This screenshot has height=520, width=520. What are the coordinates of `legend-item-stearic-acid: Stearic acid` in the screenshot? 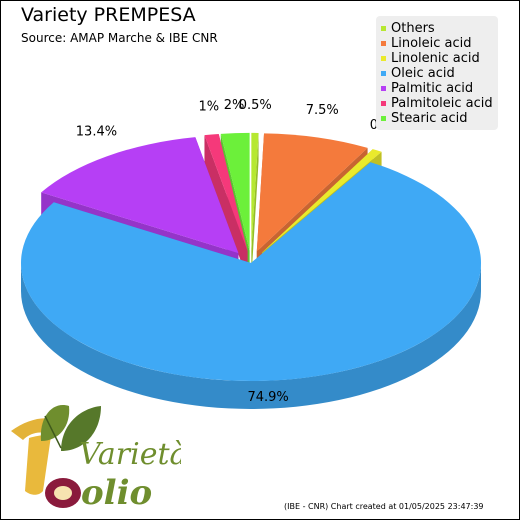 It's located at (437, 118).